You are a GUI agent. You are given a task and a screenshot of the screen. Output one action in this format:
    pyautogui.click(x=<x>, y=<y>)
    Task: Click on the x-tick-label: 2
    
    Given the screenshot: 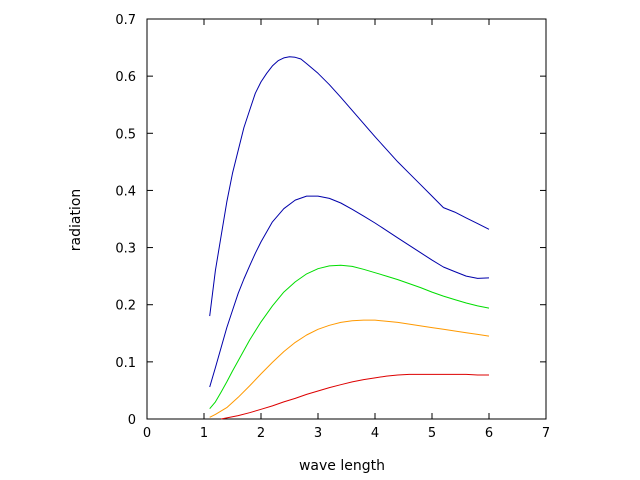 What is the action you would take?
    pyautogui.click(x=261, y=433)
    